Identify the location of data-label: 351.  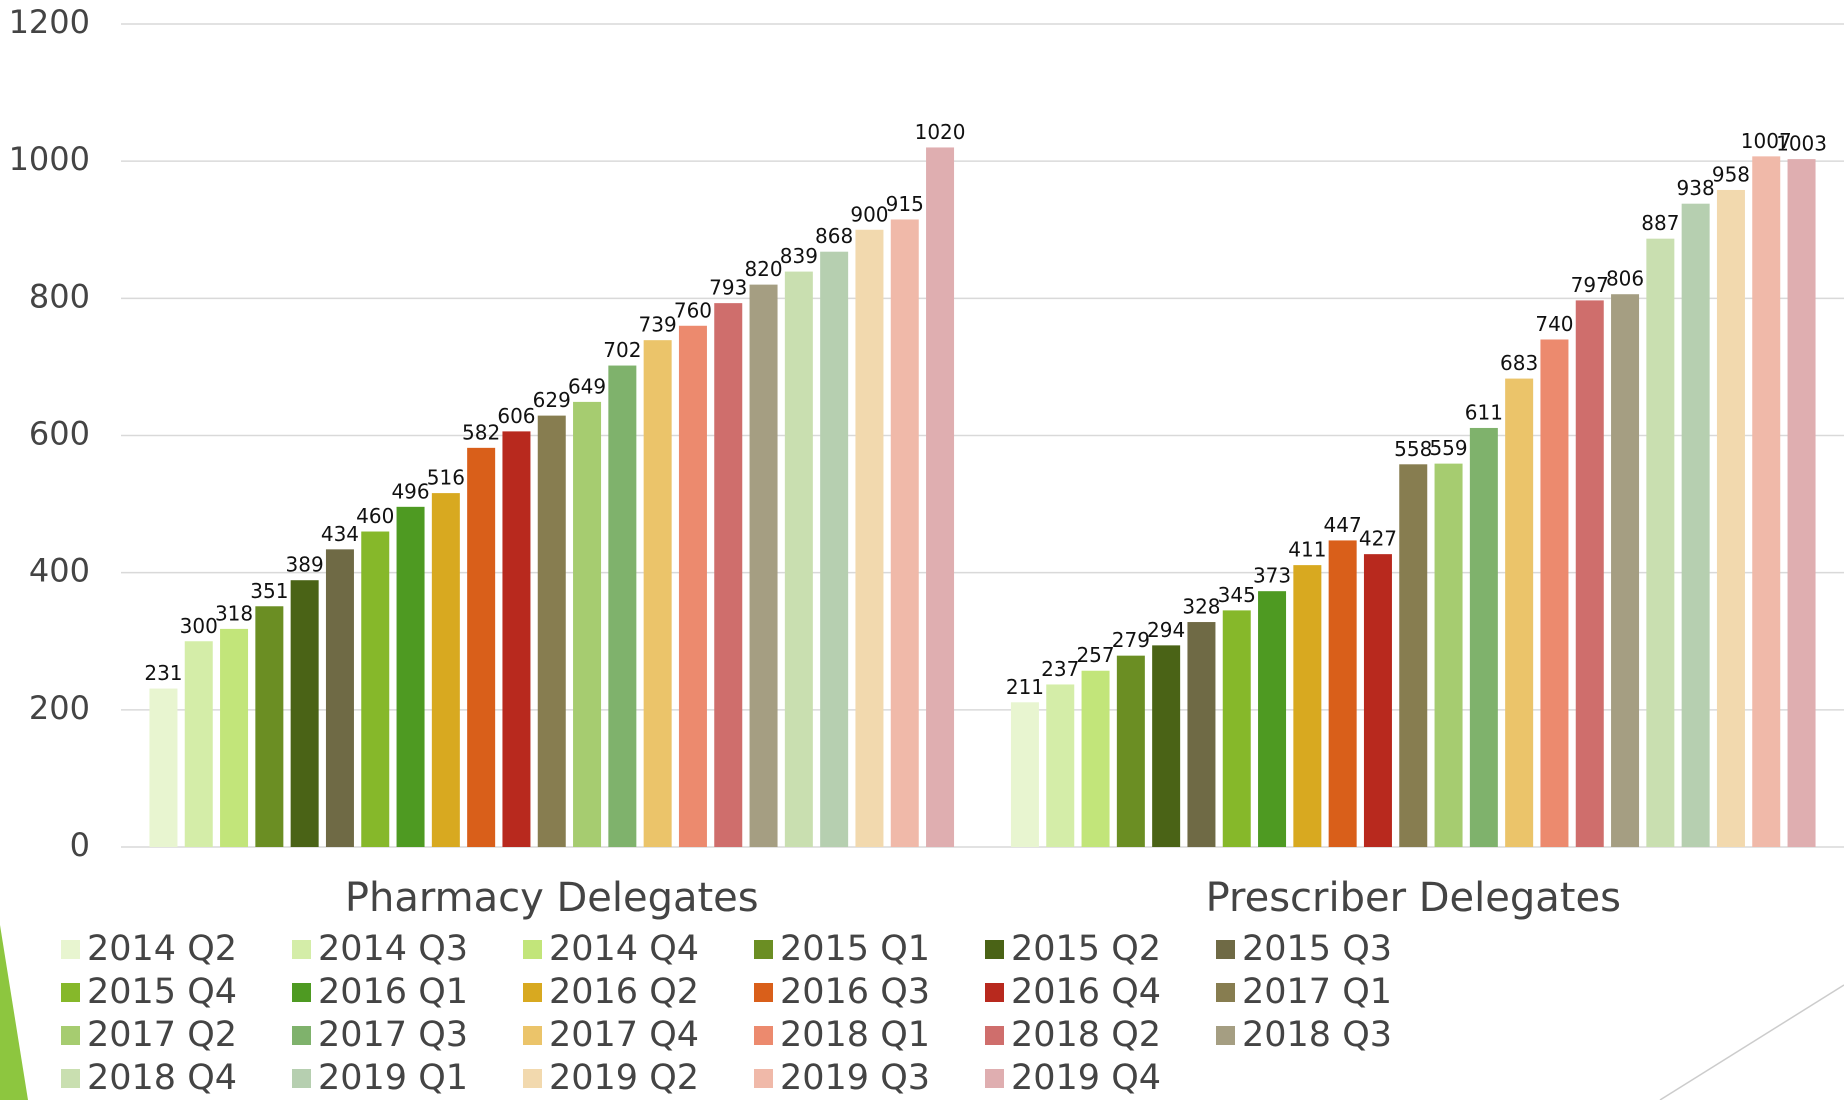
(269, 591).